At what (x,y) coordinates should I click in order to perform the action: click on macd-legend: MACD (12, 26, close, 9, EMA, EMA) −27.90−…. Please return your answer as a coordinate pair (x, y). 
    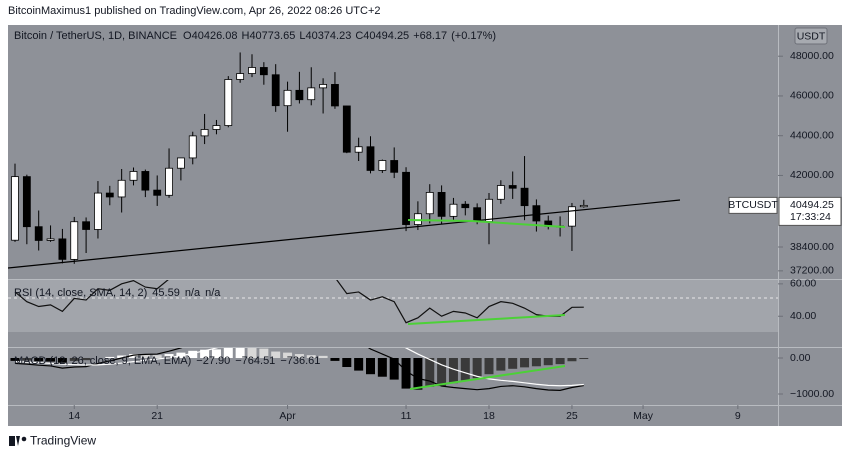
    Looking at the image, I should click on (167, 361).